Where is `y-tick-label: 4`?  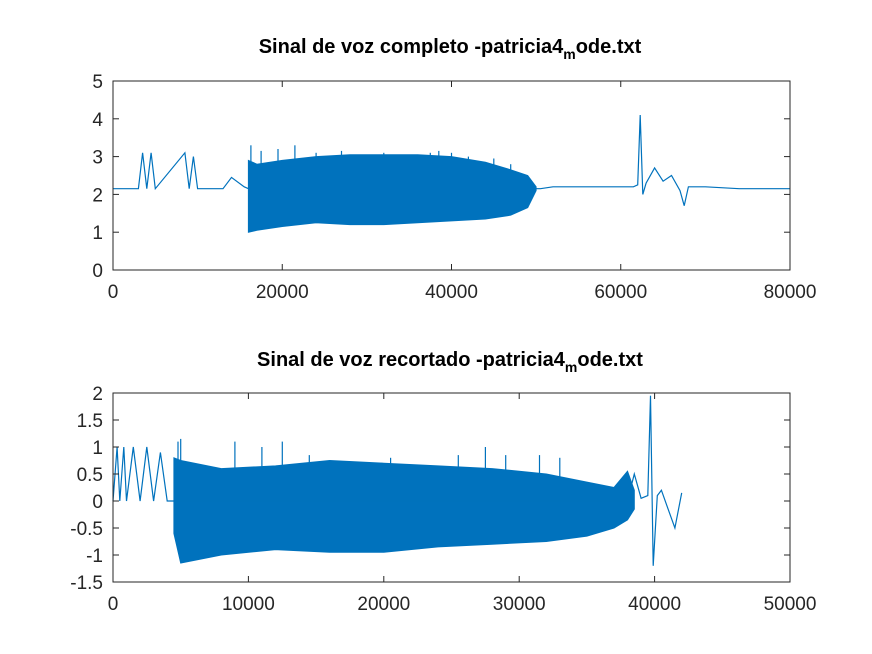 y-tick-label: 4 is located at coordinates (97, 120).